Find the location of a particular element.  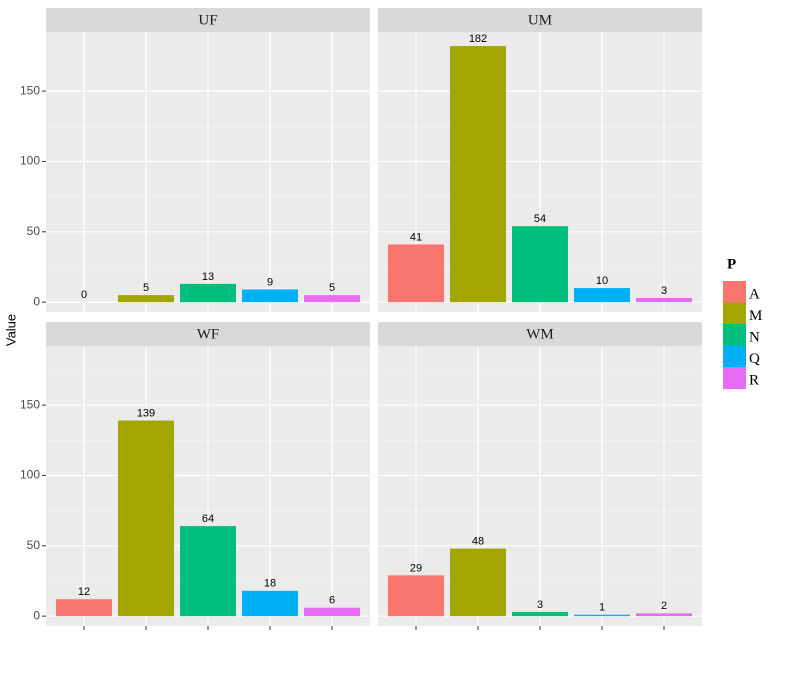

value-label: 9 is located at coordinates (270, 282).